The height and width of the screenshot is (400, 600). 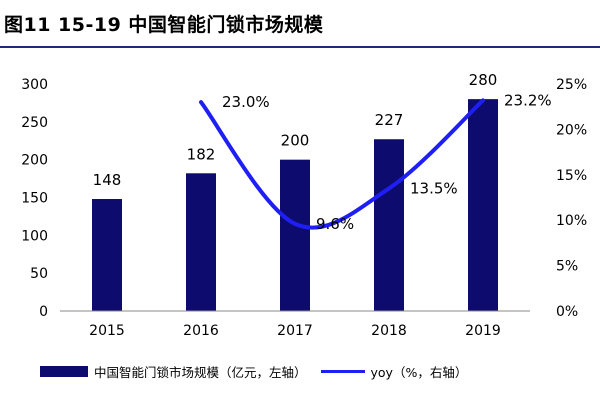 I want to click on yoy-value-label-2017: 9.6%, so click(x=335, y=224).